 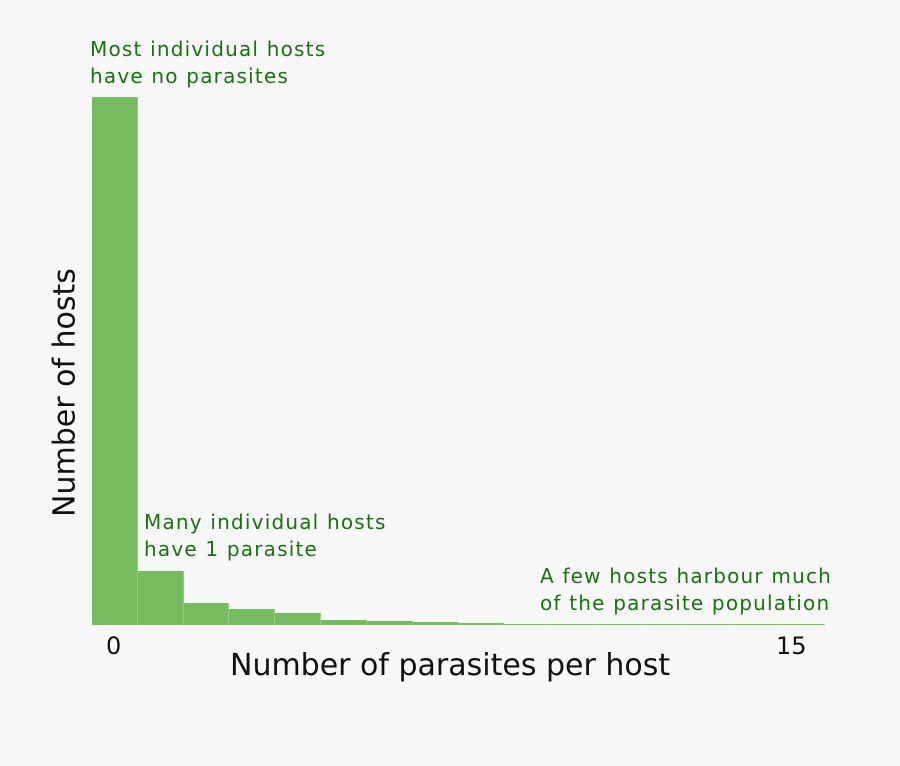 What do you see at coordinates (208, 63) in the screenshot?
I see `annotation-zero-parasites: Most individual hosts have no parasites` at bounding box center [208, 63].